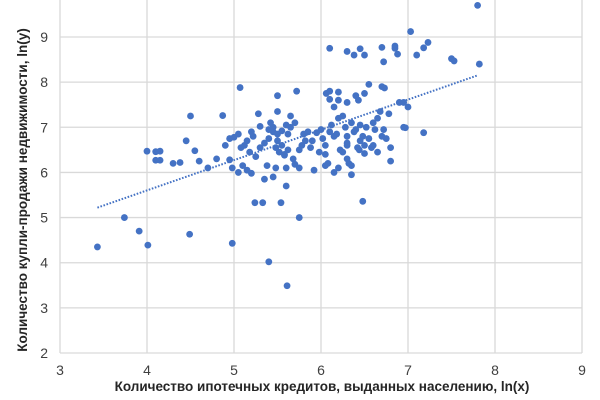 This screenshot has width=600, height=400. I want to click on y-tick-label: 3, so click(44, 308).